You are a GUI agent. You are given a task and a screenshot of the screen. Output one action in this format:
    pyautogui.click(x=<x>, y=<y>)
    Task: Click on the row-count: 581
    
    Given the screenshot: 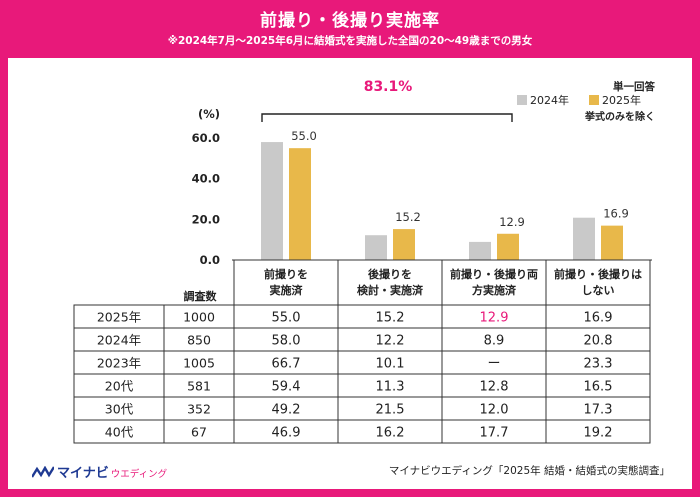 What is the action you would take?
    pyautogui.click(x=199, y=386)
    